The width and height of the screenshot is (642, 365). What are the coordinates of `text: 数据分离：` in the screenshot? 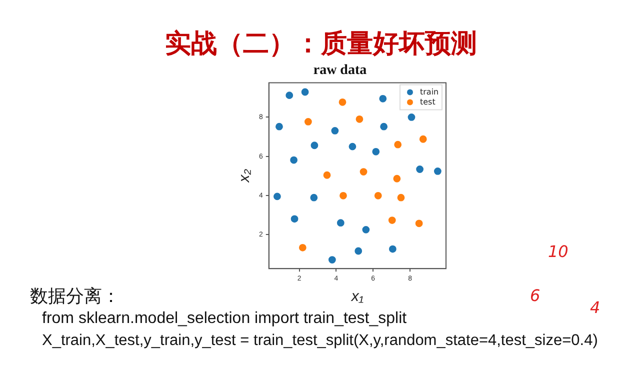 It's located at (75, 296).